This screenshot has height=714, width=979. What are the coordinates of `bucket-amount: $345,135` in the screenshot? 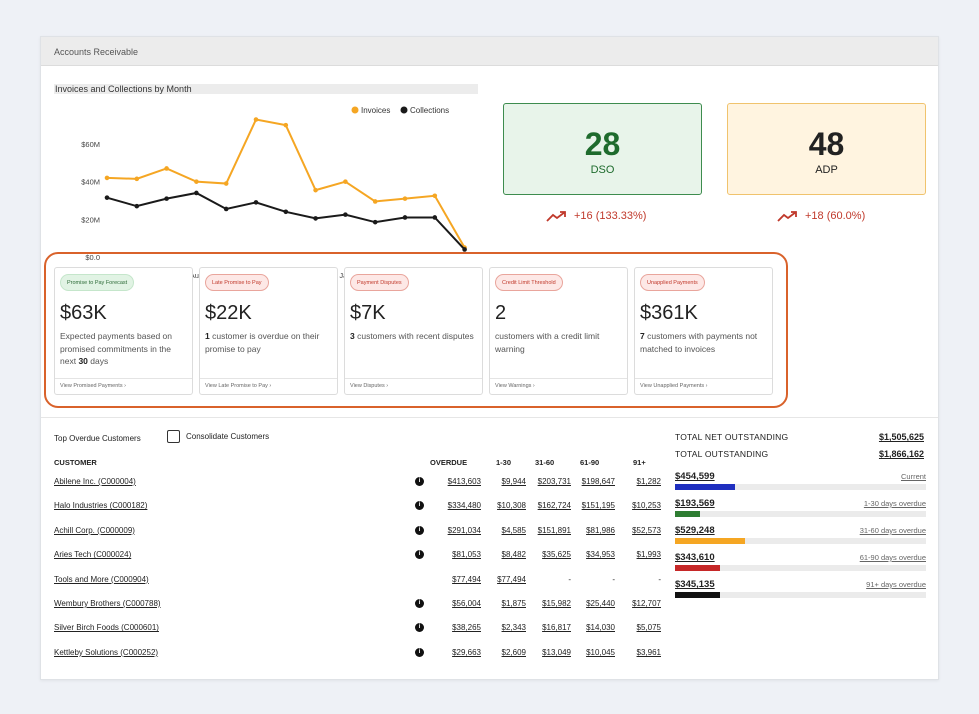 It's located at (695, 584).